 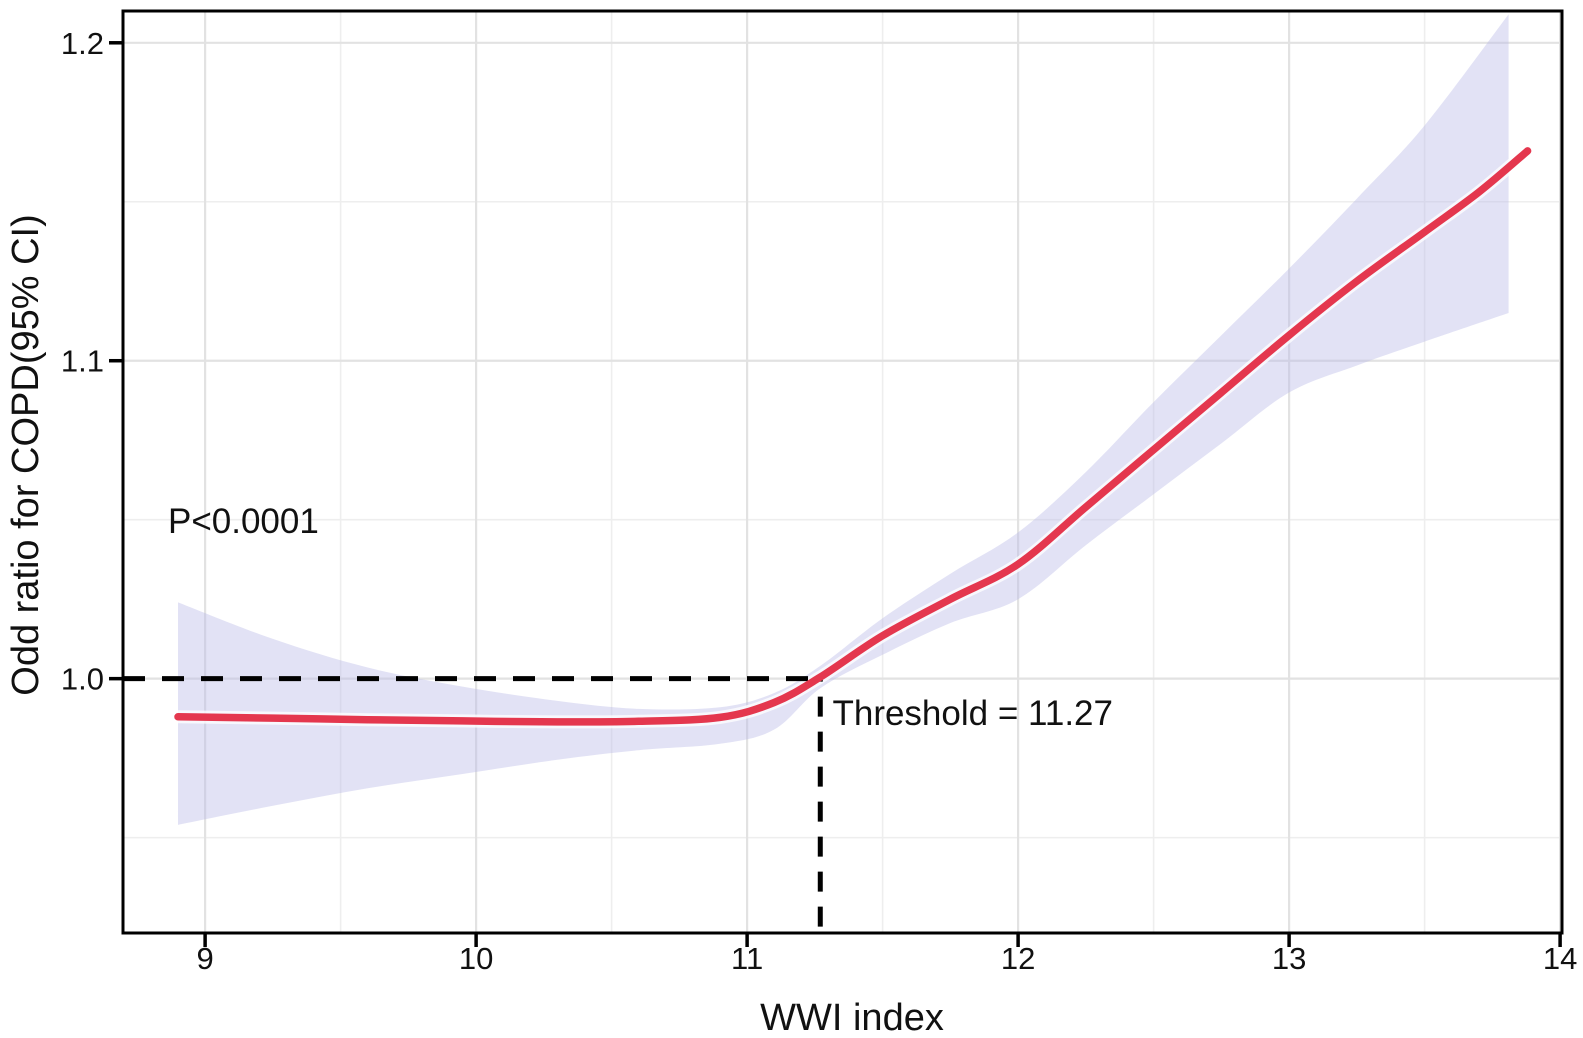 What do you see at coordinates (1289, 958) in the screenshot?
I see `x-tick-label: 13` at bounding box center [1289, 958].